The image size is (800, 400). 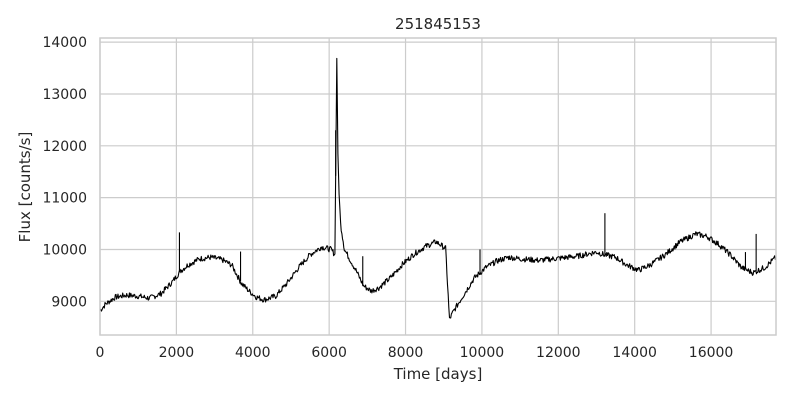 What do you see at coordinates (64, 95) in the screenshot?
I see `y-tick-label: 13000` at bounding box center [64, 95].